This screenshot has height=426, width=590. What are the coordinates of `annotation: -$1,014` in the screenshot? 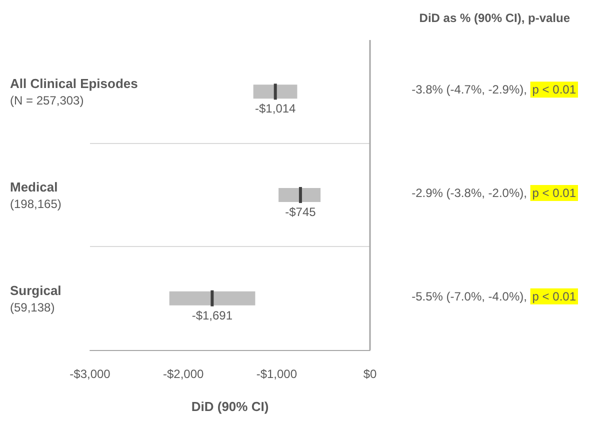 It's located at (275, 109).